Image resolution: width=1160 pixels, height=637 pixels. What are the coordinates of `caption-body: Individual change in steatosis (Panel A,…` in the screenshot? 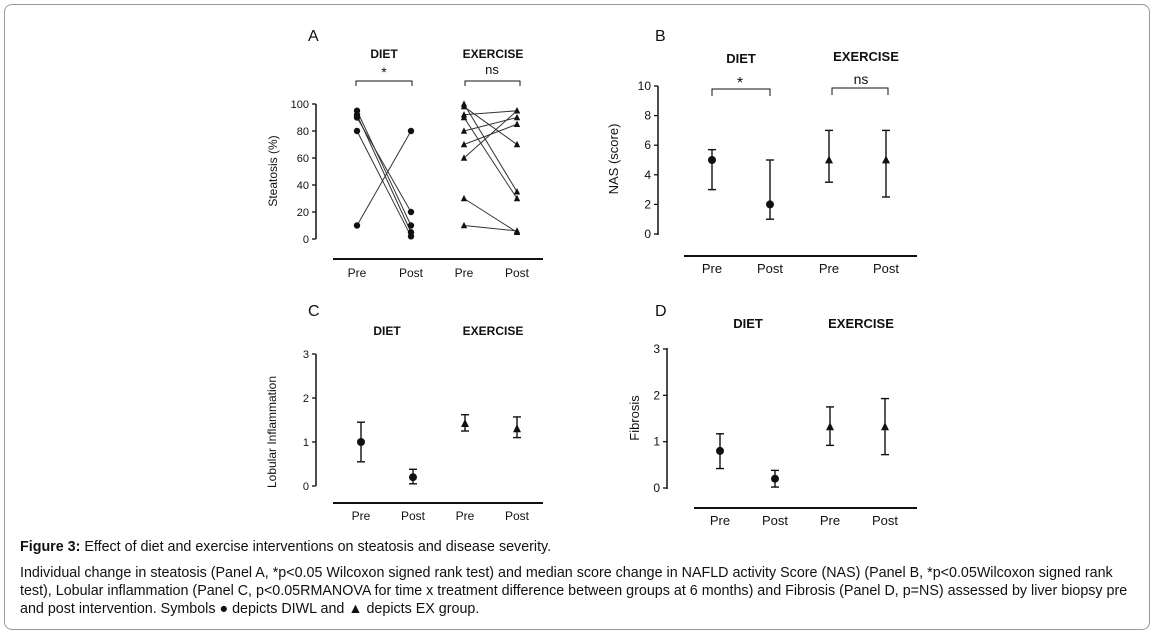 It's located at (574, 591).